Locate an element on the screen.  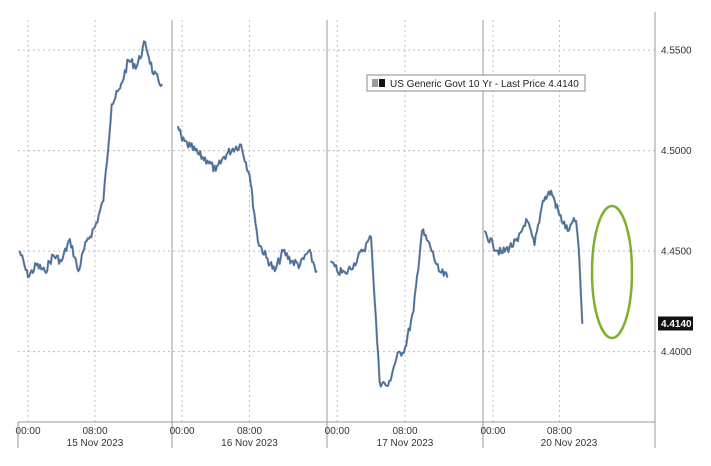
legend-box is located at coordinates (476, 83).